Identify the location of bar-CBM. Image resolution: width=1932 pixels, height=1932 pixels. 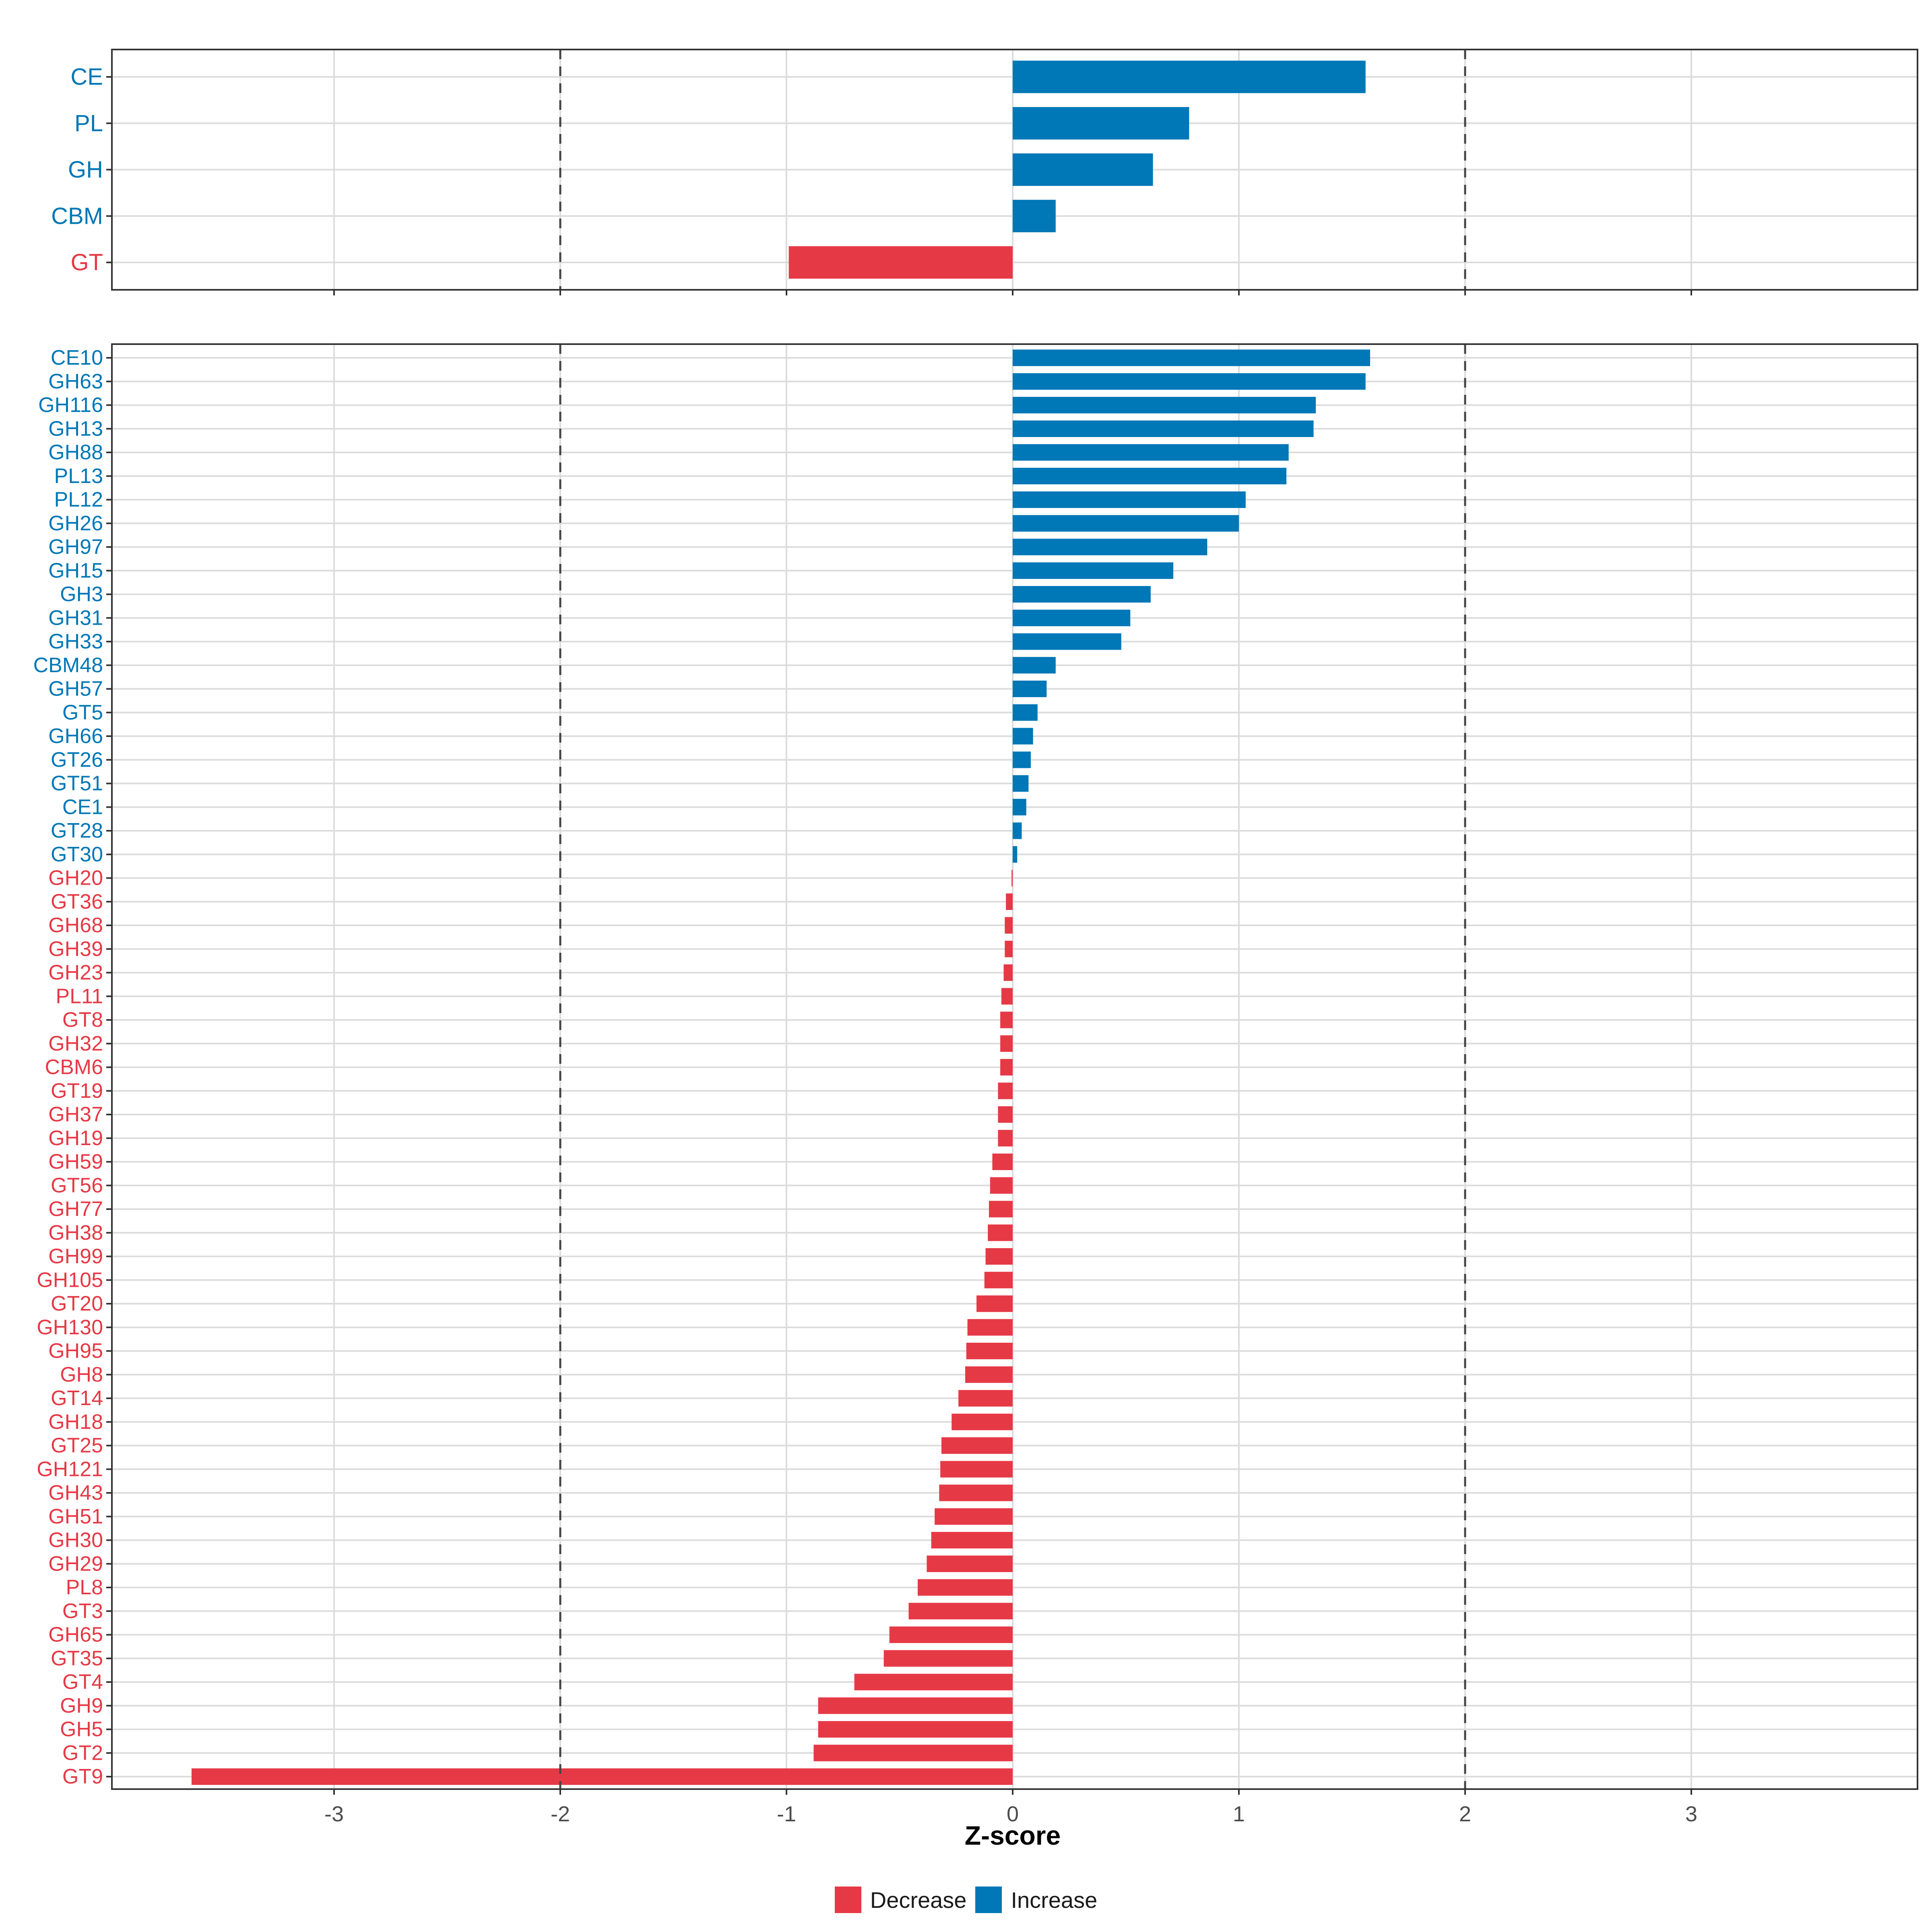
(1034, 216).